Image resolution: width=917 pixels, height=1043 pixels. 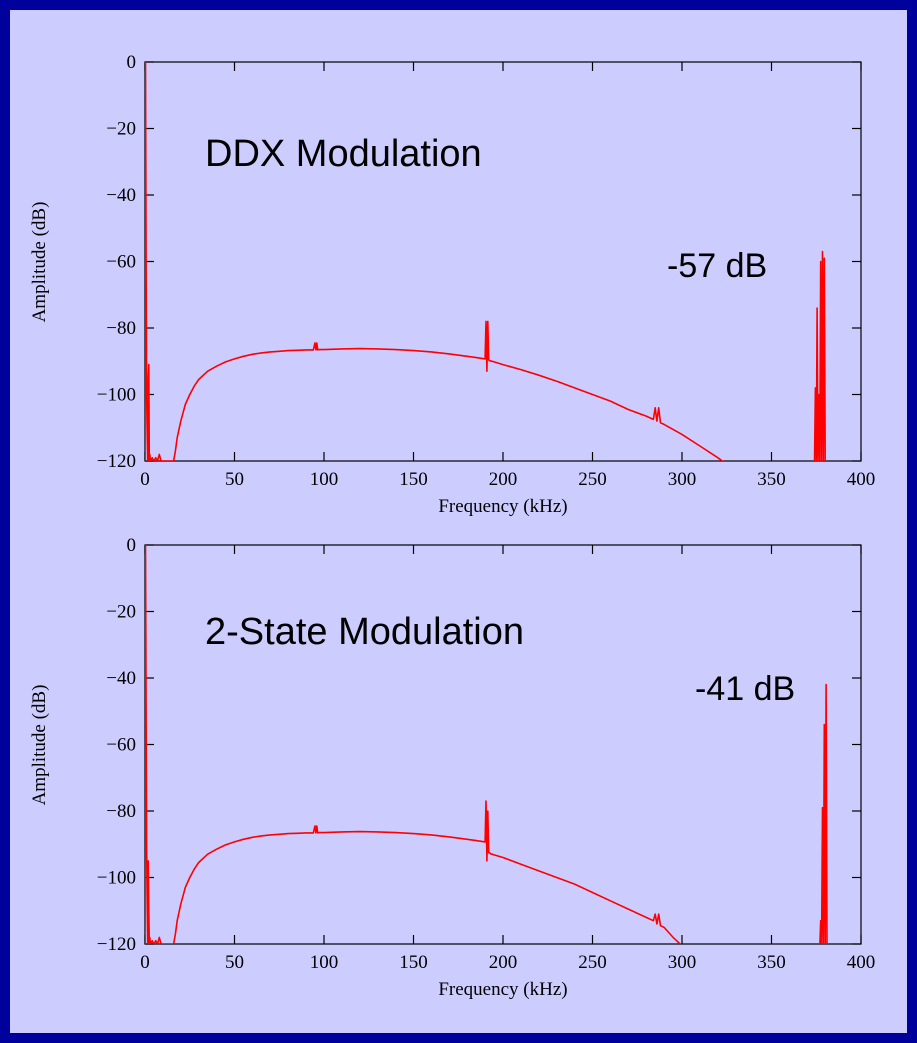 What do you see at coordinates (717, 266) in the screenshot?
I see `peak-annotation: -57 dB` at bounding box center [717, 266].